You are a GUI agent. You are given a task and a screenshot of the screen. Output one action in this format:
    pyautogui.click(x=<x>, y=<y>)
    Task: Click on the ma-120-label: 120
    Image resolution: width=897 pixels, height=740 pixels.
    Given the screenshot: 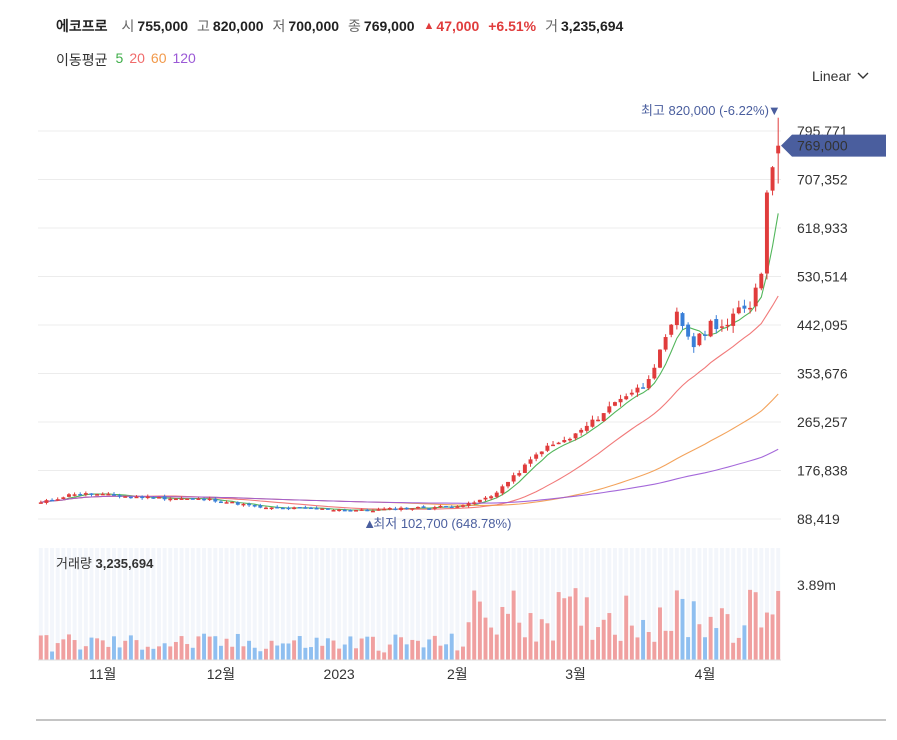 What is the action you would take?
    pyautogui.click(x=184, y=58)
    